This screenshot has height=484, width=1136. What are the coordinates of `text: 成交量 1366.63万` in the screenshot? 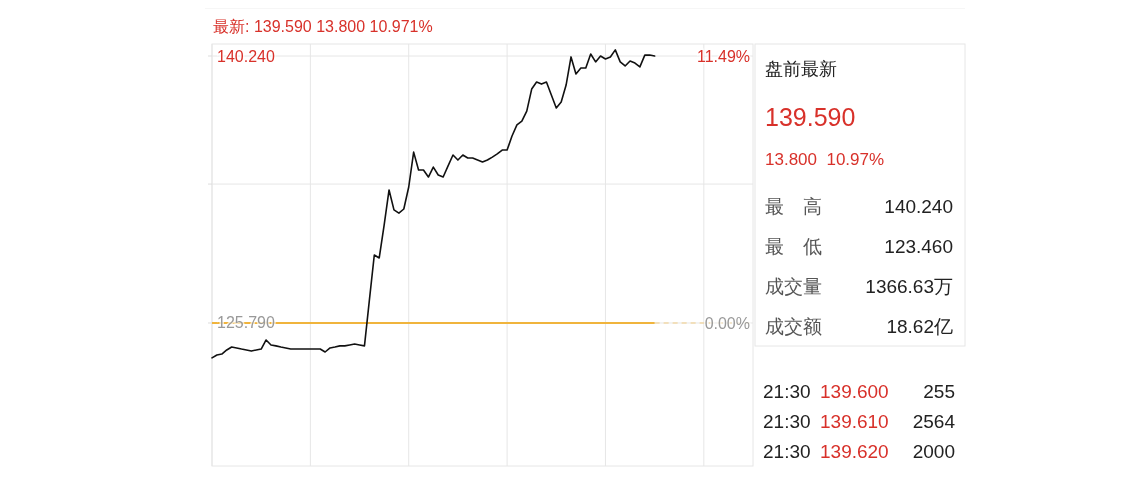 It's located at (859, 286).